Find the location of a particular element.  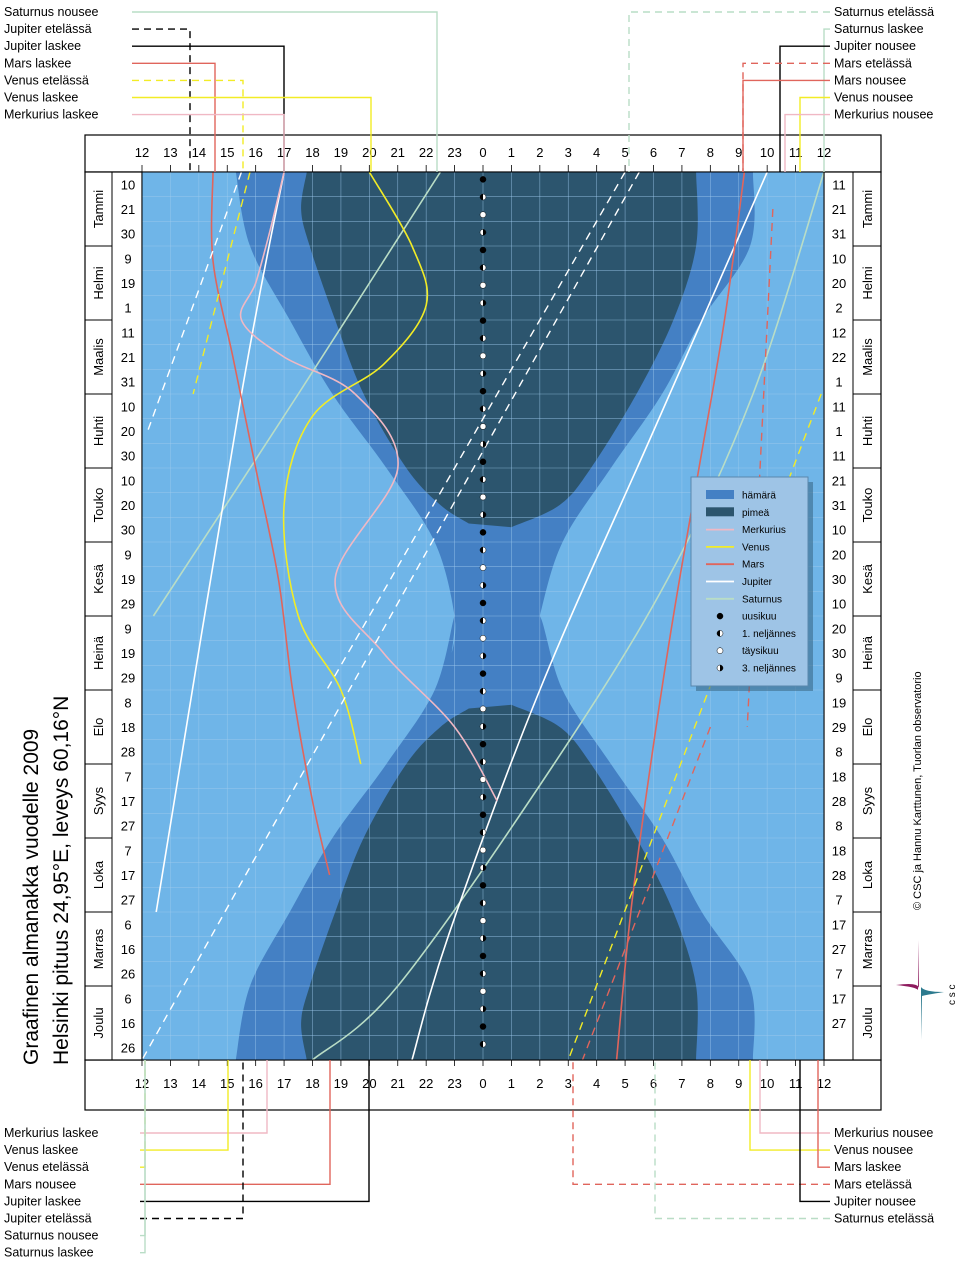

mars-set-line is located at coordinates (270, 524).